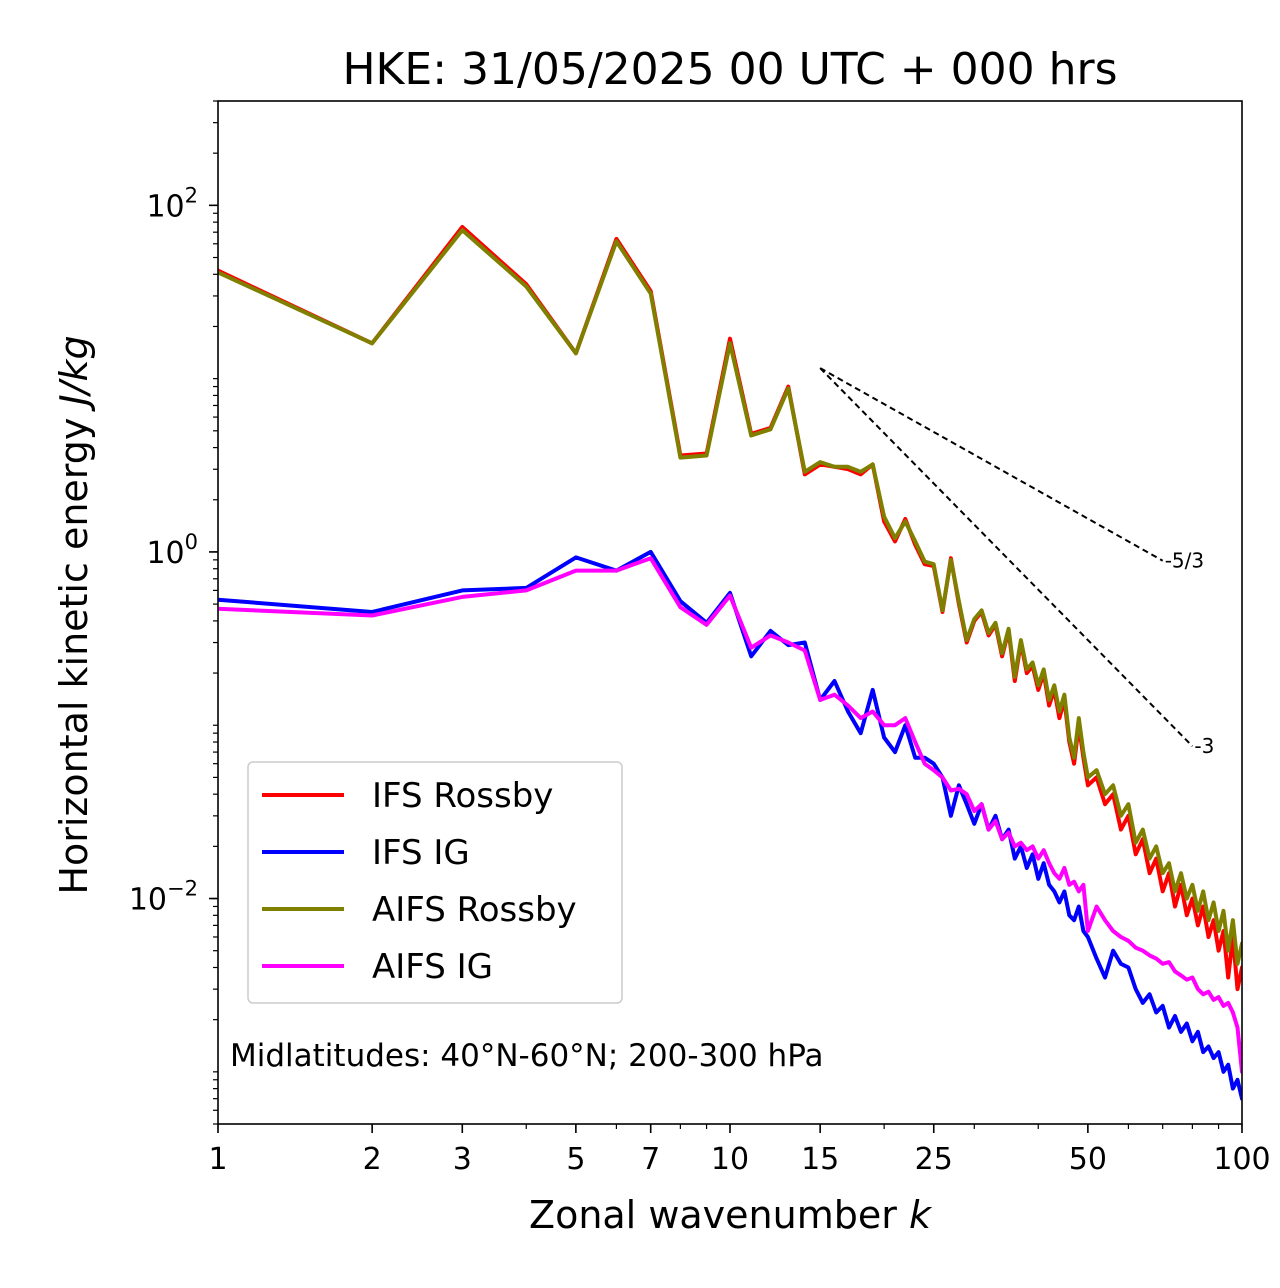 The width and height of the screenshot is (1280, 1288). What do you see at coordinates (372, 1159) in the screenshot?
I see `x-tick-label: 2` at bounding box center [372, 1159].